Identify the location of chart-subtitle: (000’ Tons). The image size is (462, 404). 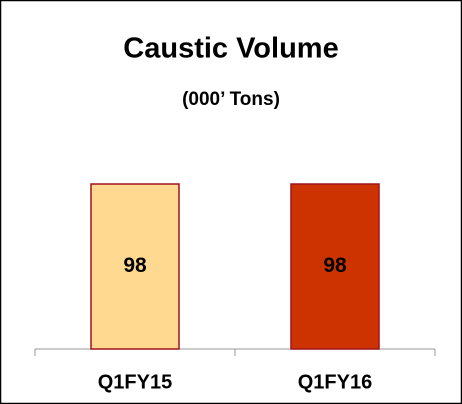
(231, 99).